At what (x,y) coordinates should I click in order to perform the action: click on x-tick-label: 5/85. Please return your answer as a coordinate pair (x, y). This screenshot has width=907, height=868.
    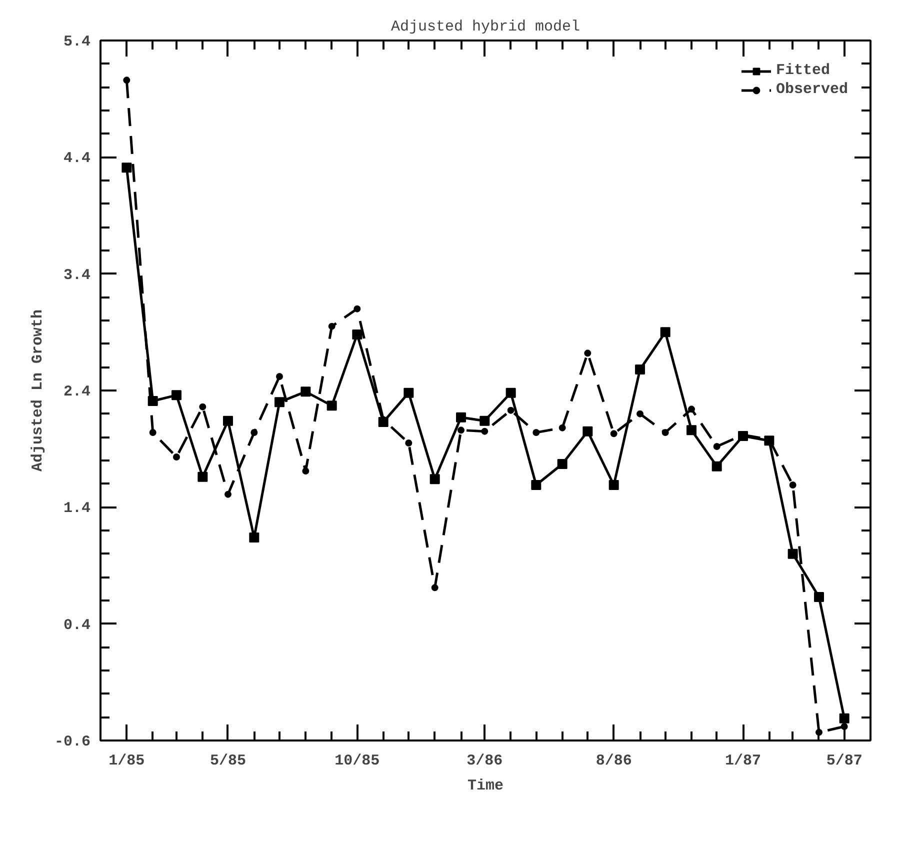
    Looking at the image, I should click on (228, 761).